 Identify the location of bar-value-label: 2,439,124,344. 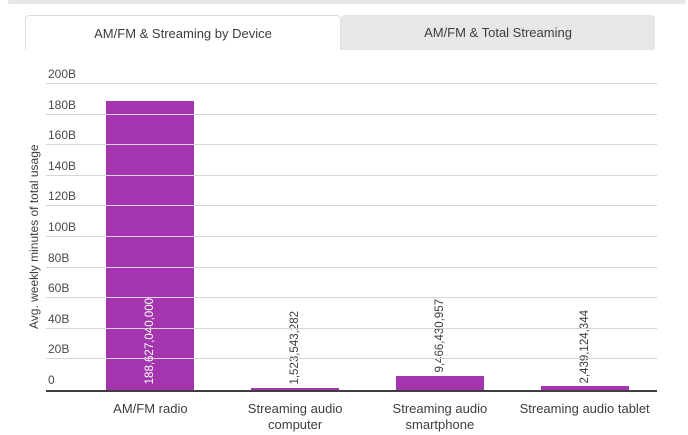
(584, 346).